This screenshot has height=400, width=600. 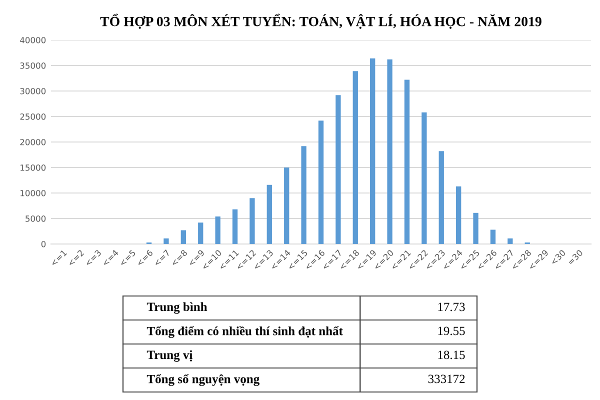 I want to click on y-tick-label: 40000, so click(x=33, y=40).